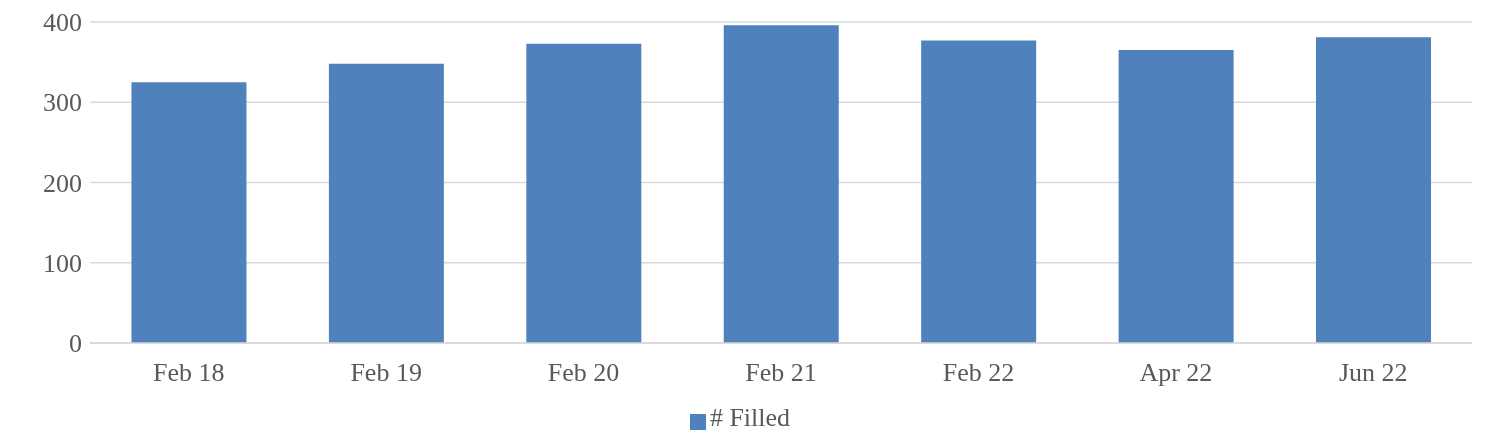 The height and width of the screenshot is (433, 1490). What do you see at coordinates (781, 373) in the screenshot?
I see `x-tick-label: Feb 21` at bounding box center [781, 373].